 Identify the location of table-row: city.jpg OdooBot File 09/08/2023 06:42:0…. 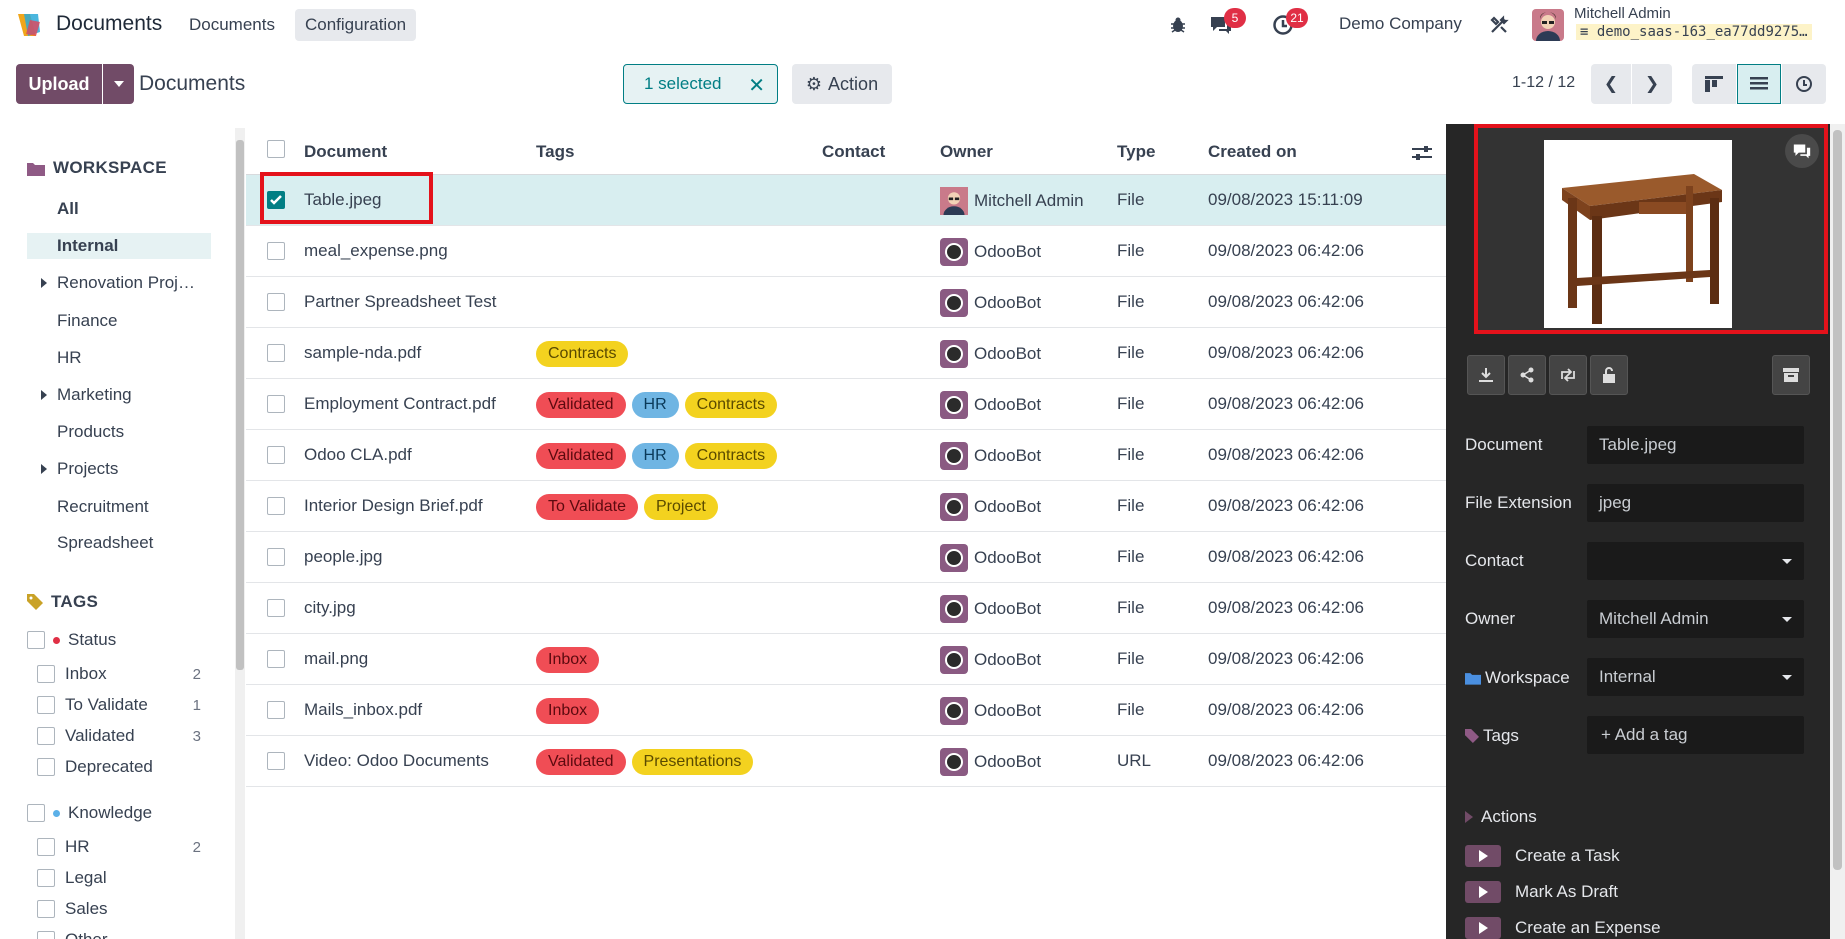
(846, 608).